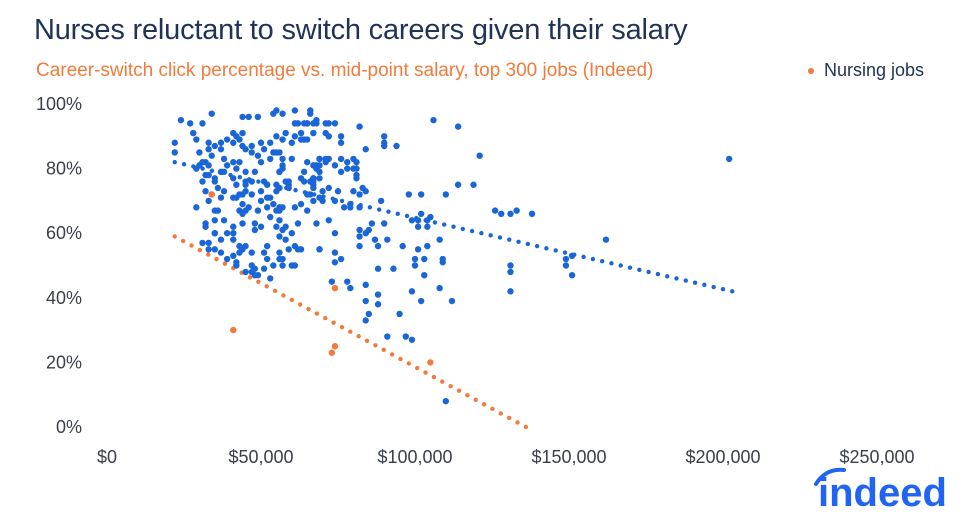  What do you see at coordinates (811, 70) in the screenshot?
I see `legend-marker-nursing` at bounding box center [811, 70].